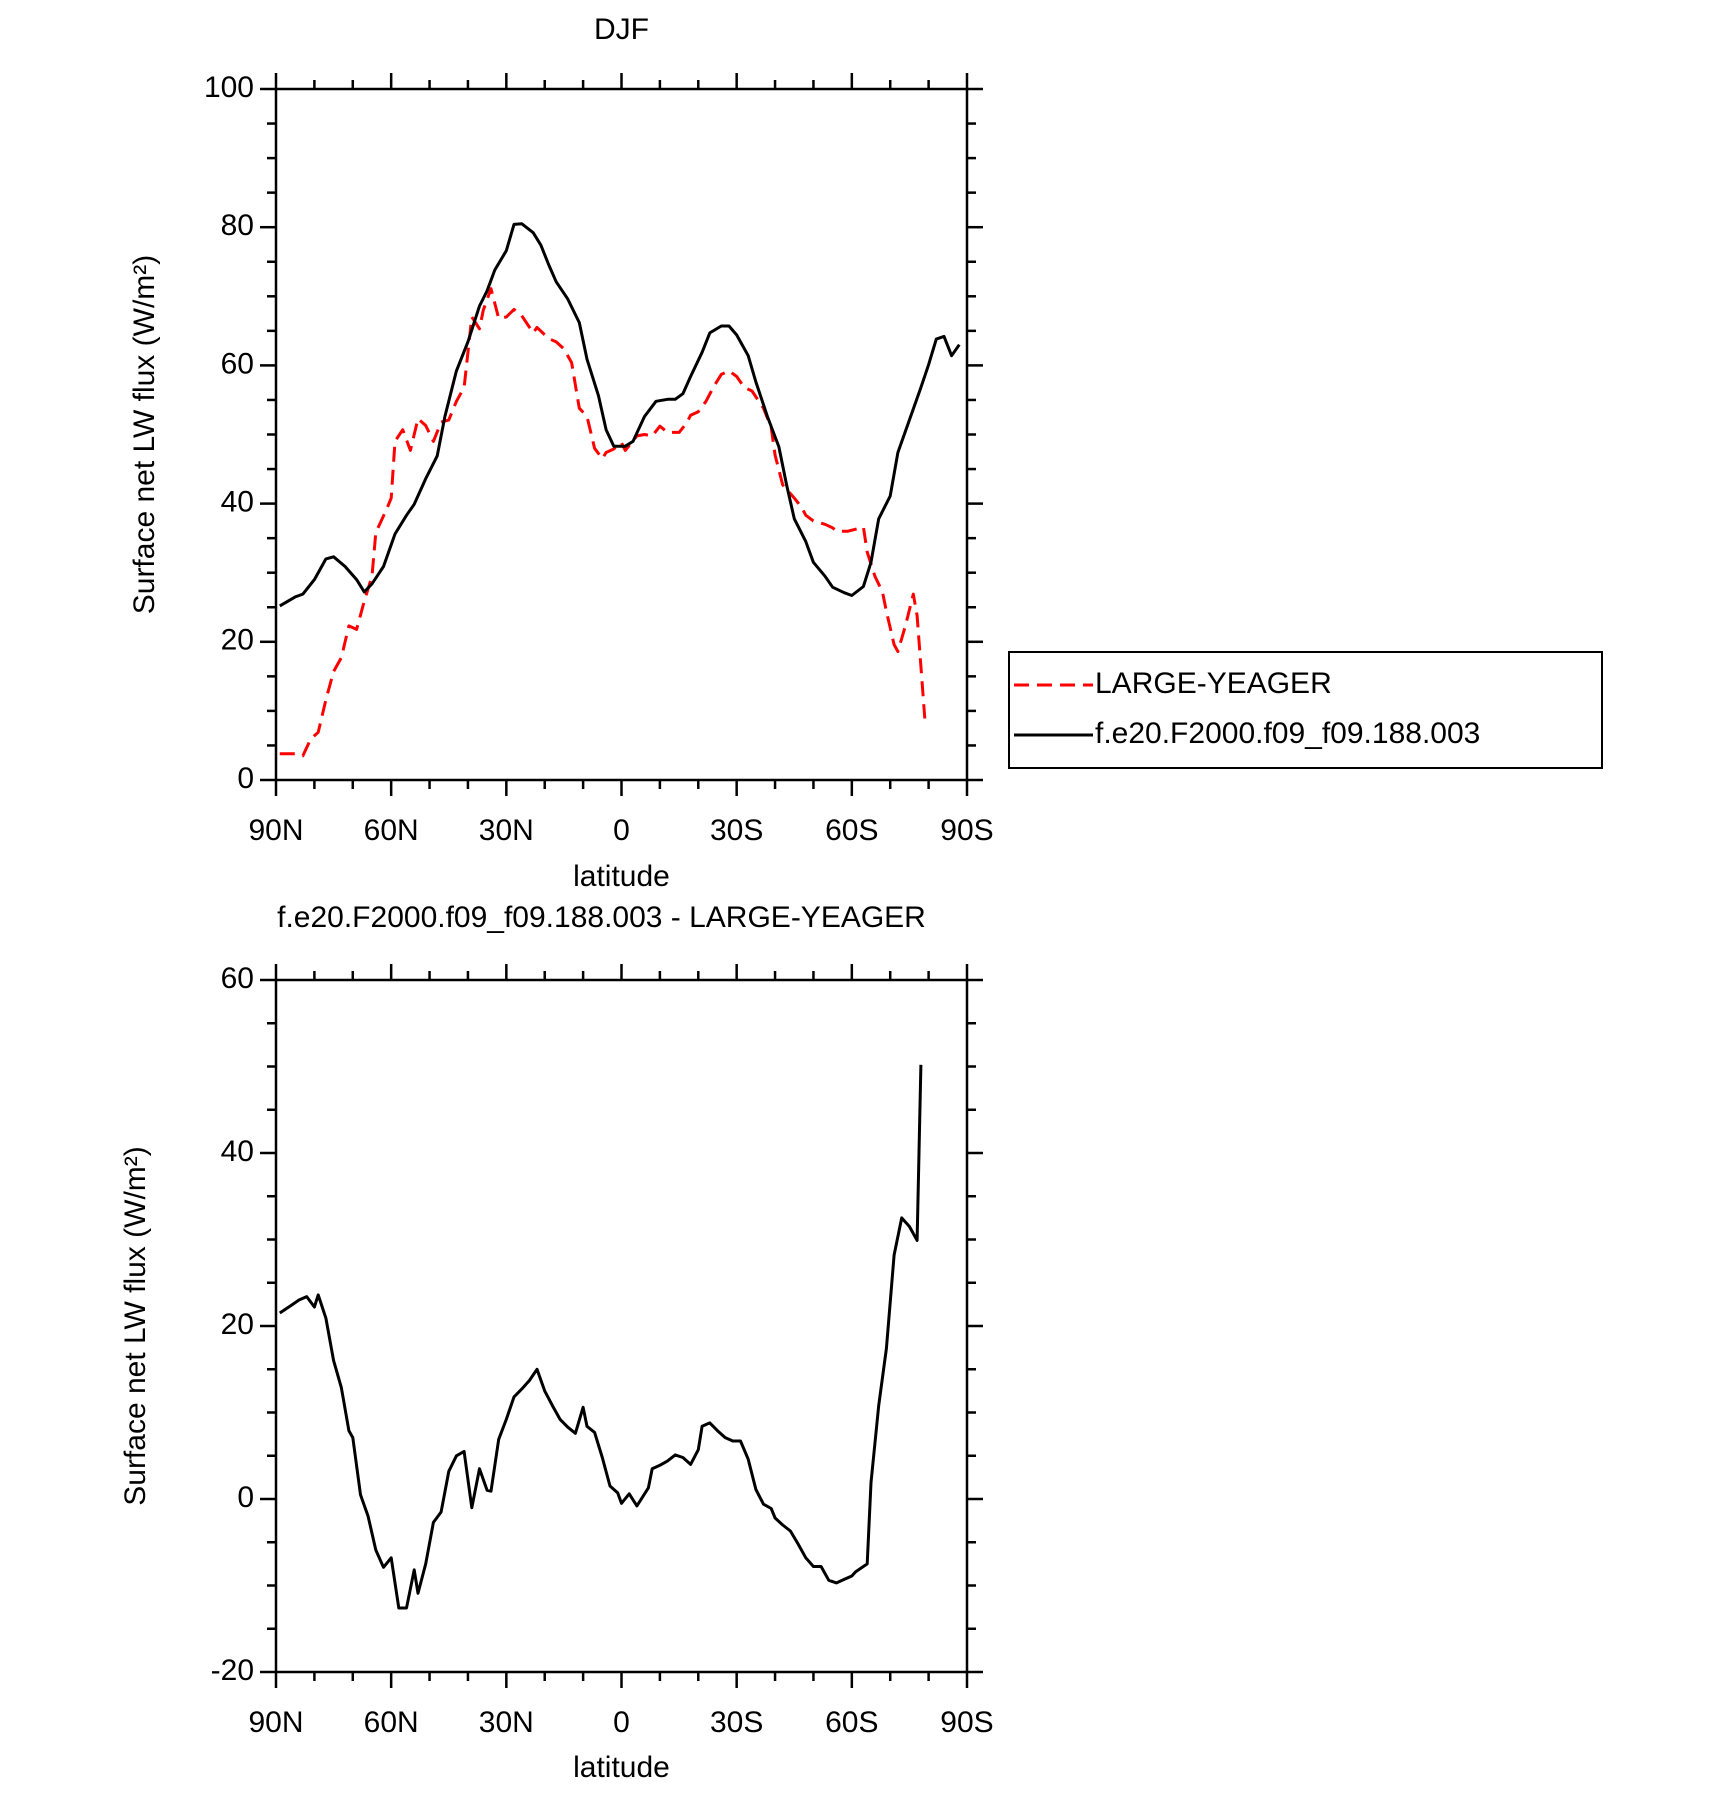 This screenshot has width=1710, height=1794. I want to click on legend-label: f.e20.F2000.f09_f09.188.003, so click(1287, 733).